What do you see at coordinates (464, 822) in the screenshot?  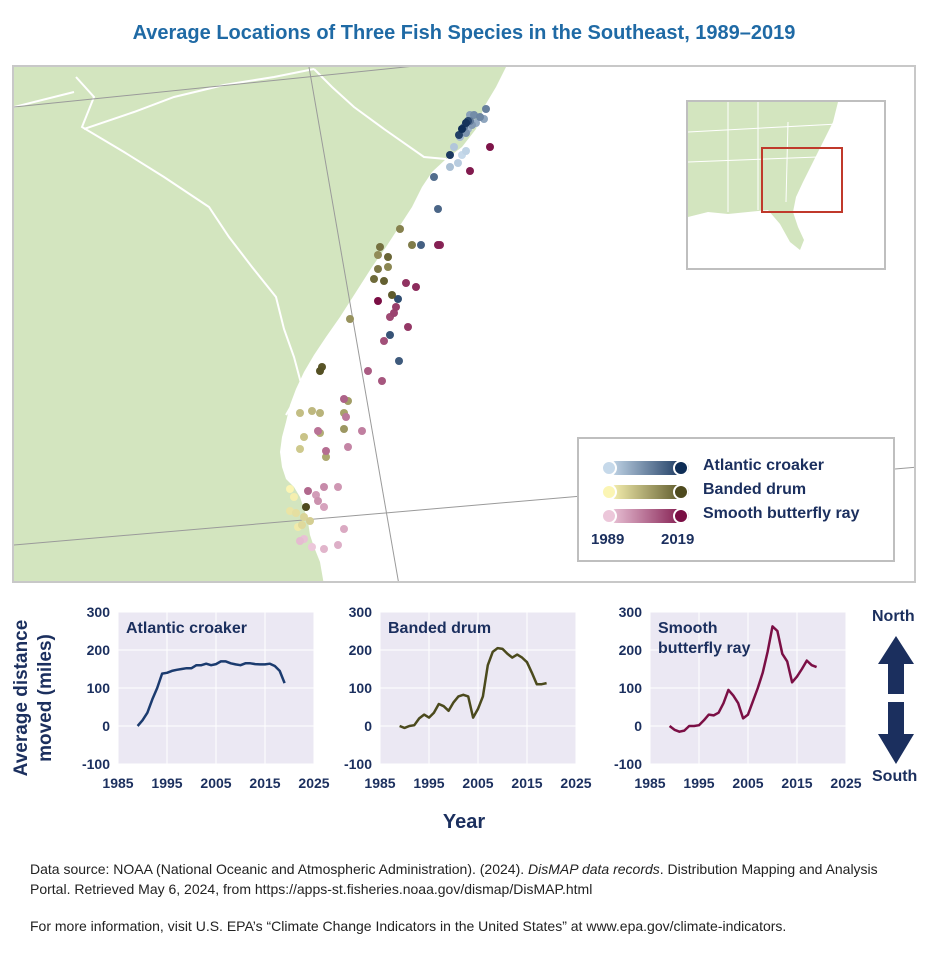 I see `x-axis-label: Year` at bounding box center [464, 822].